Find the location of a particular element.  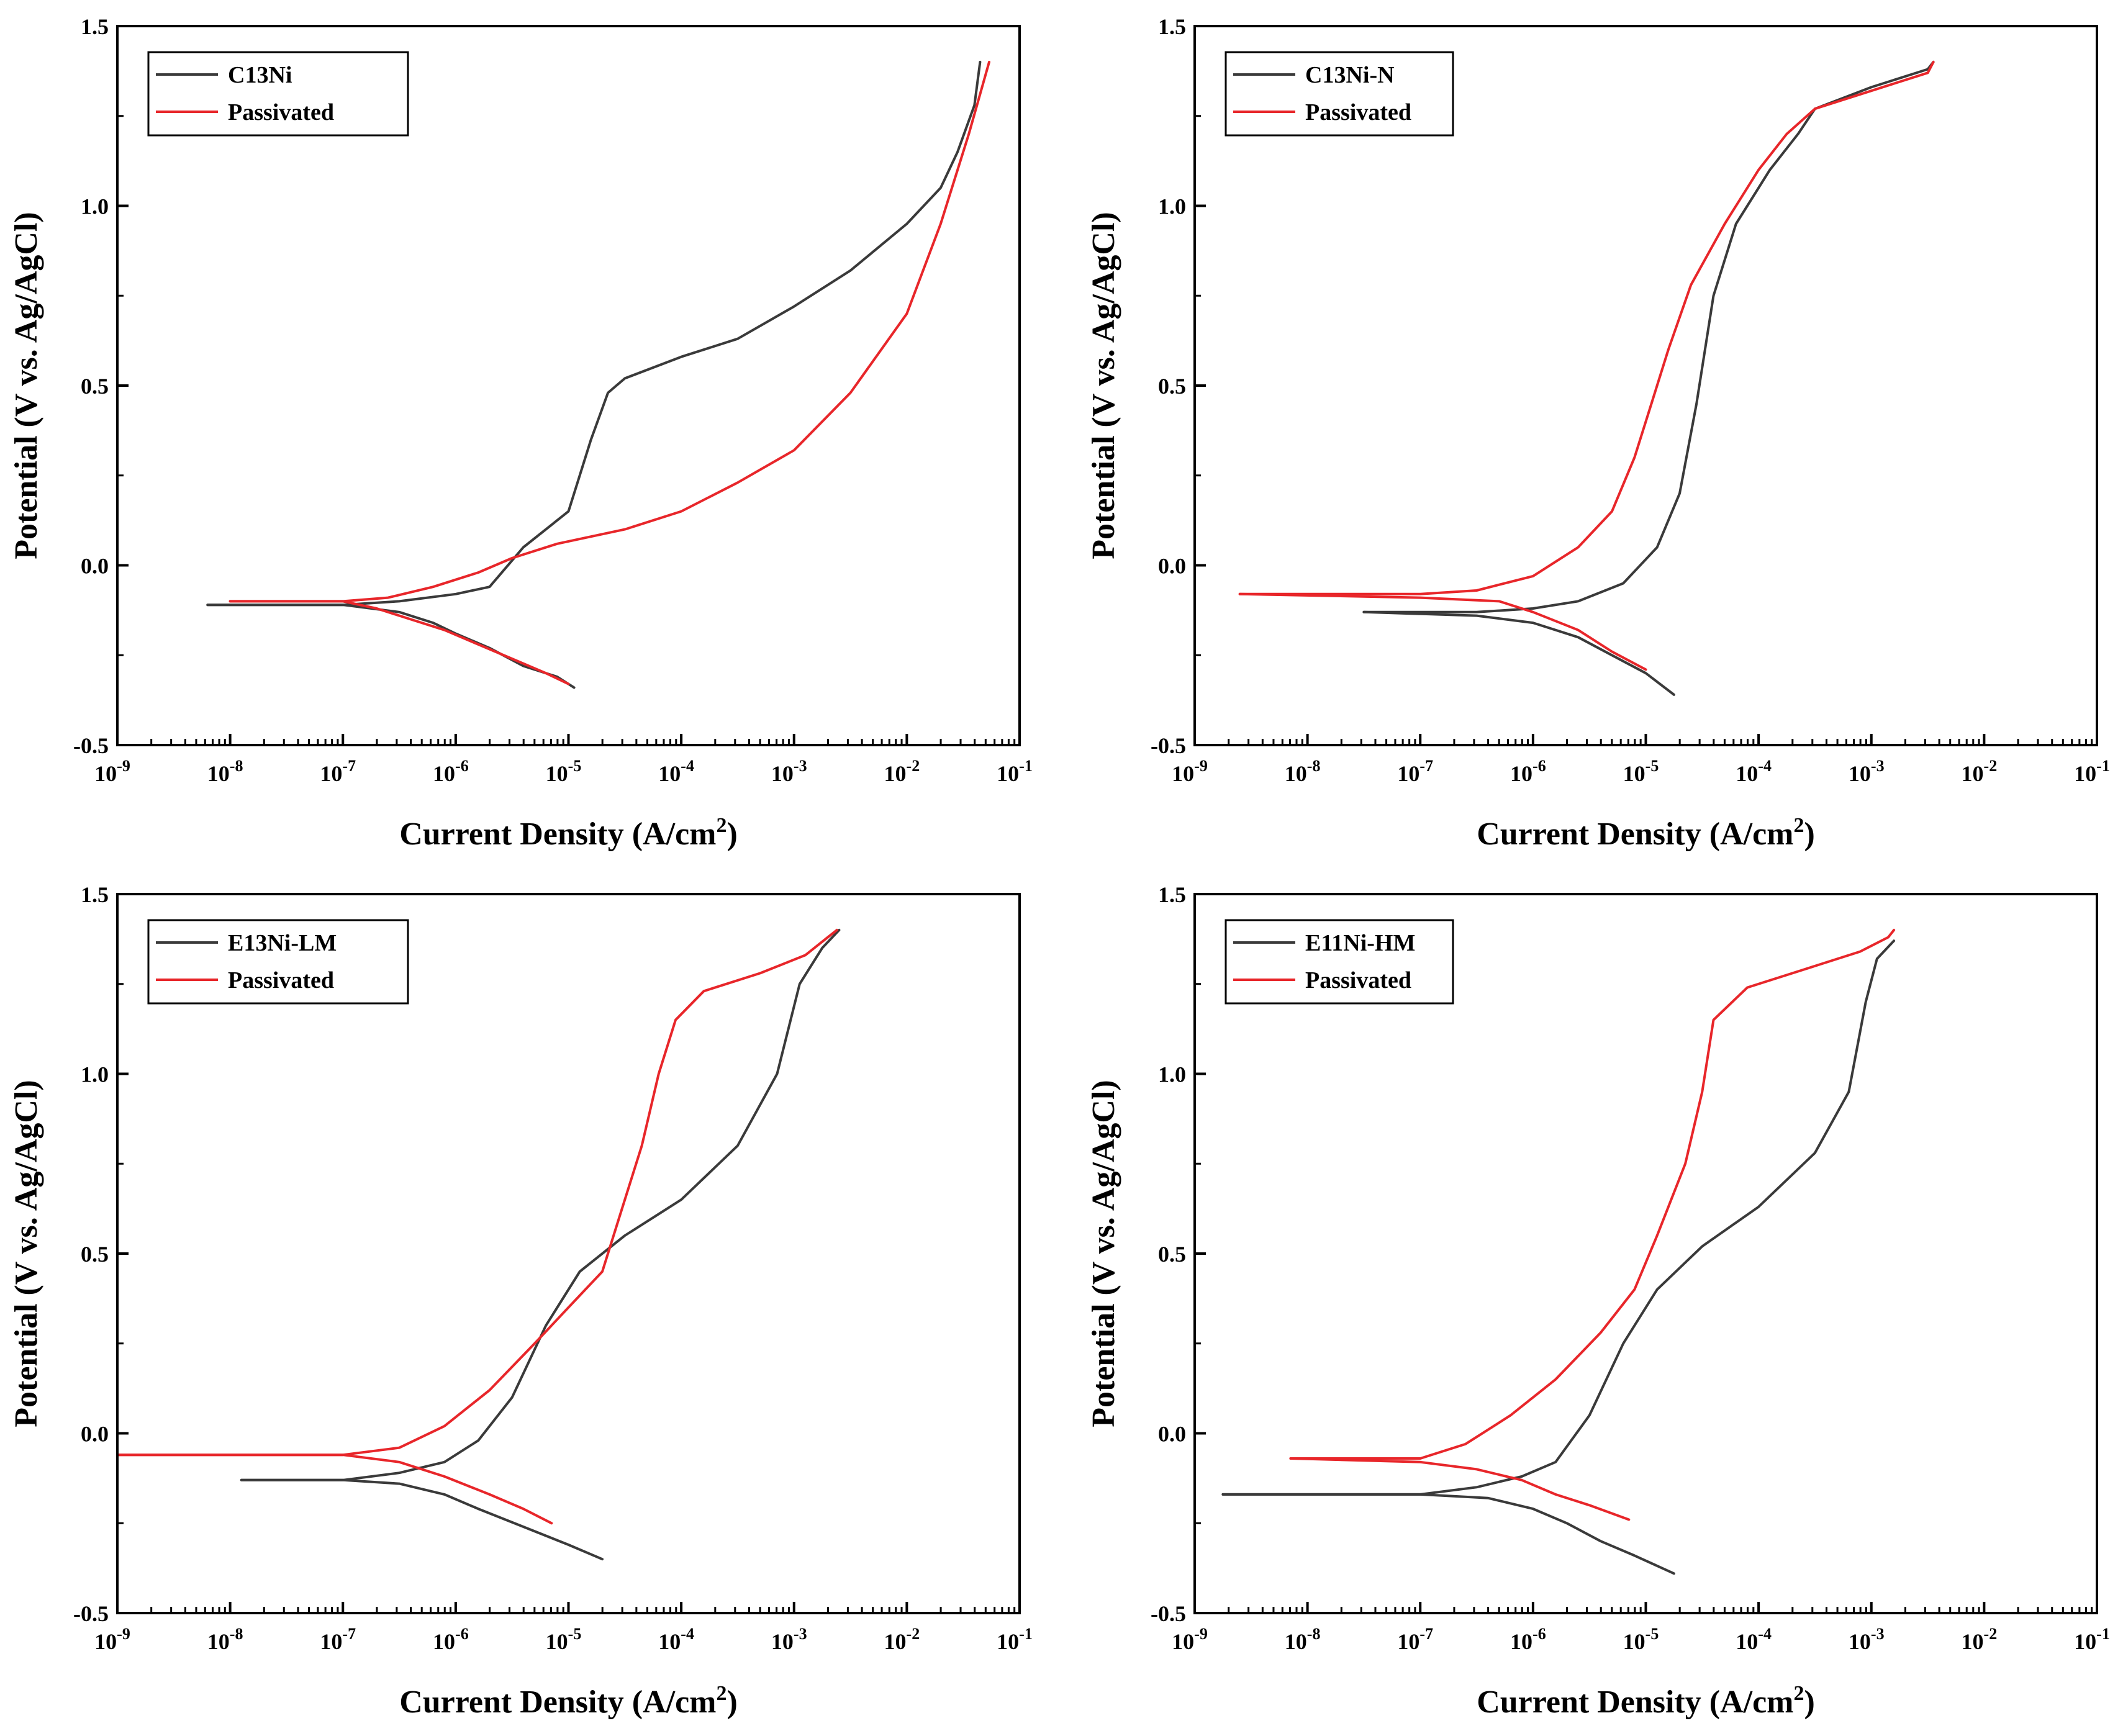

legend: E11Ni-HM Passivated is located at coordinates (1339, 962).